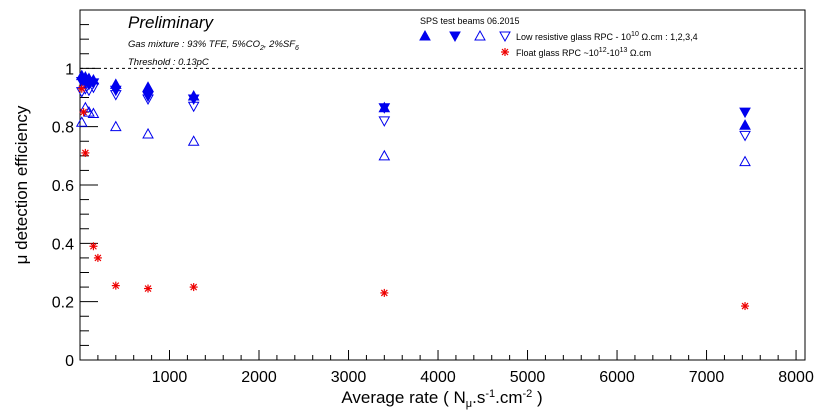  I want to click on float-sup-1: 12, so click(603, 50).